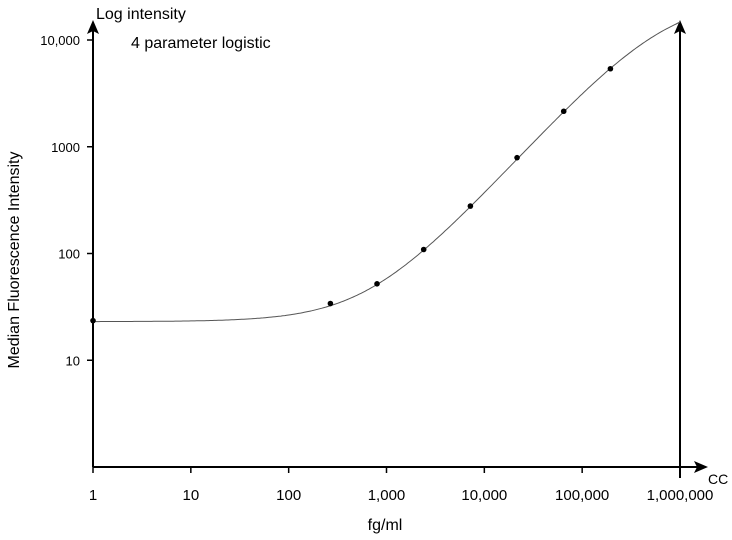 This screenshot has height=540, width=732. Describe the element at coordinates (387, 495) in the screenshot. I see `x-tick-label: 1,000` at that location.